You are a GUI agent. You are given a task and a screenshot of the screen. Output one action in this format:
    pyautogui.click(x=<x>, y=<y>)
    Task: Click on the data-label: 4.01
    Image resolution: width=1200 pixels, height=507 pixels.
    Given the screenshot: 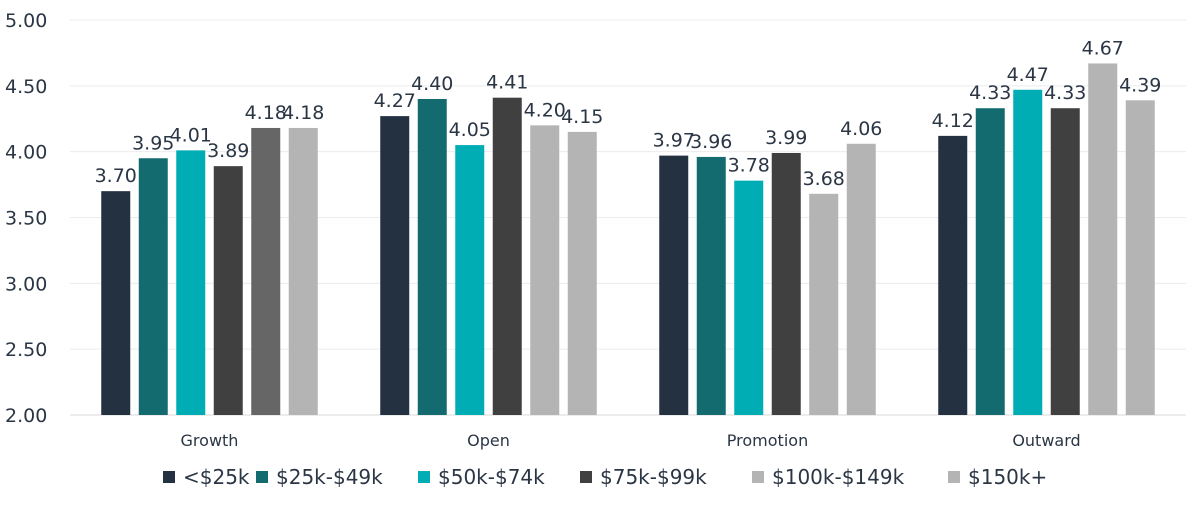 What is the action you would take?
    pyautogui.click(x=191, y=135)
    